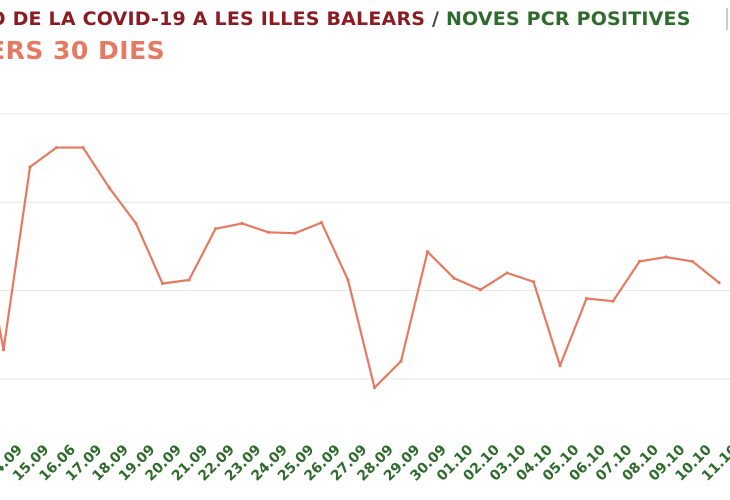 Image resolution: width=730 pixels, height=500 pixels. I want to click on data-point-04.10, so click(533, 282).